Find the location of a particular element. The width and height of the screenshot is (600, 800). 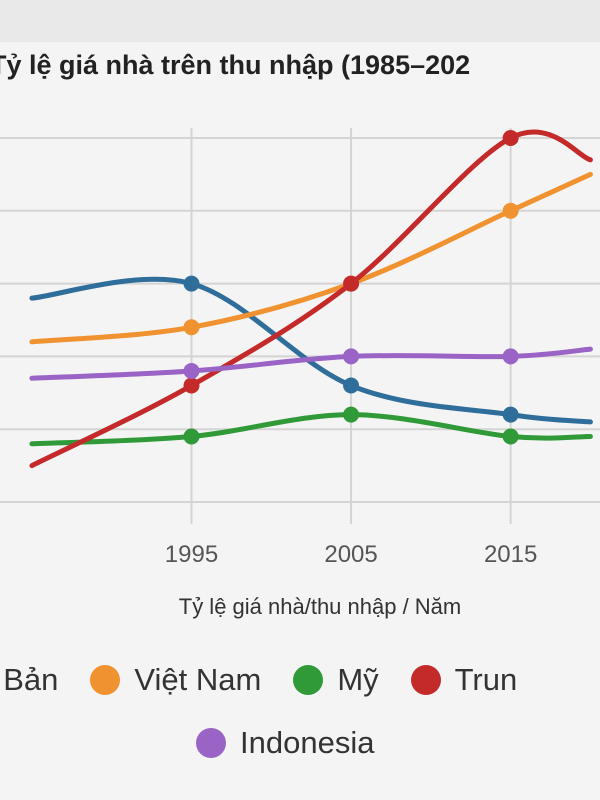

legend-label: Mỹ is located at coordinates (358, 679).